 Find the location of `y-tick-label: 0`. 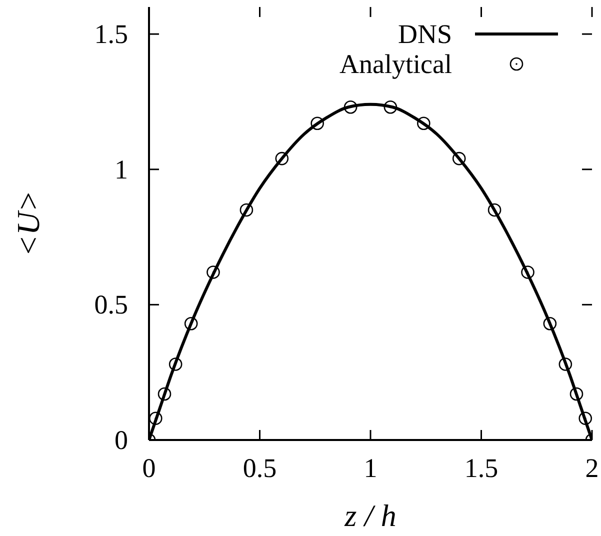

y-tick-label: 0 is located at coordinates (121, 440).